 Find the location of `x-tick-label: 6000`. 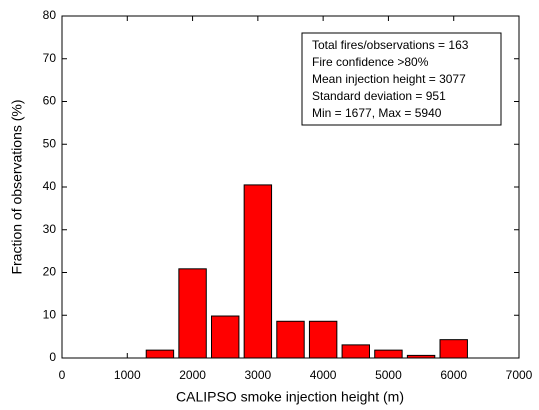

x-tick-label: 6000 is located at coordinates (453, 375).